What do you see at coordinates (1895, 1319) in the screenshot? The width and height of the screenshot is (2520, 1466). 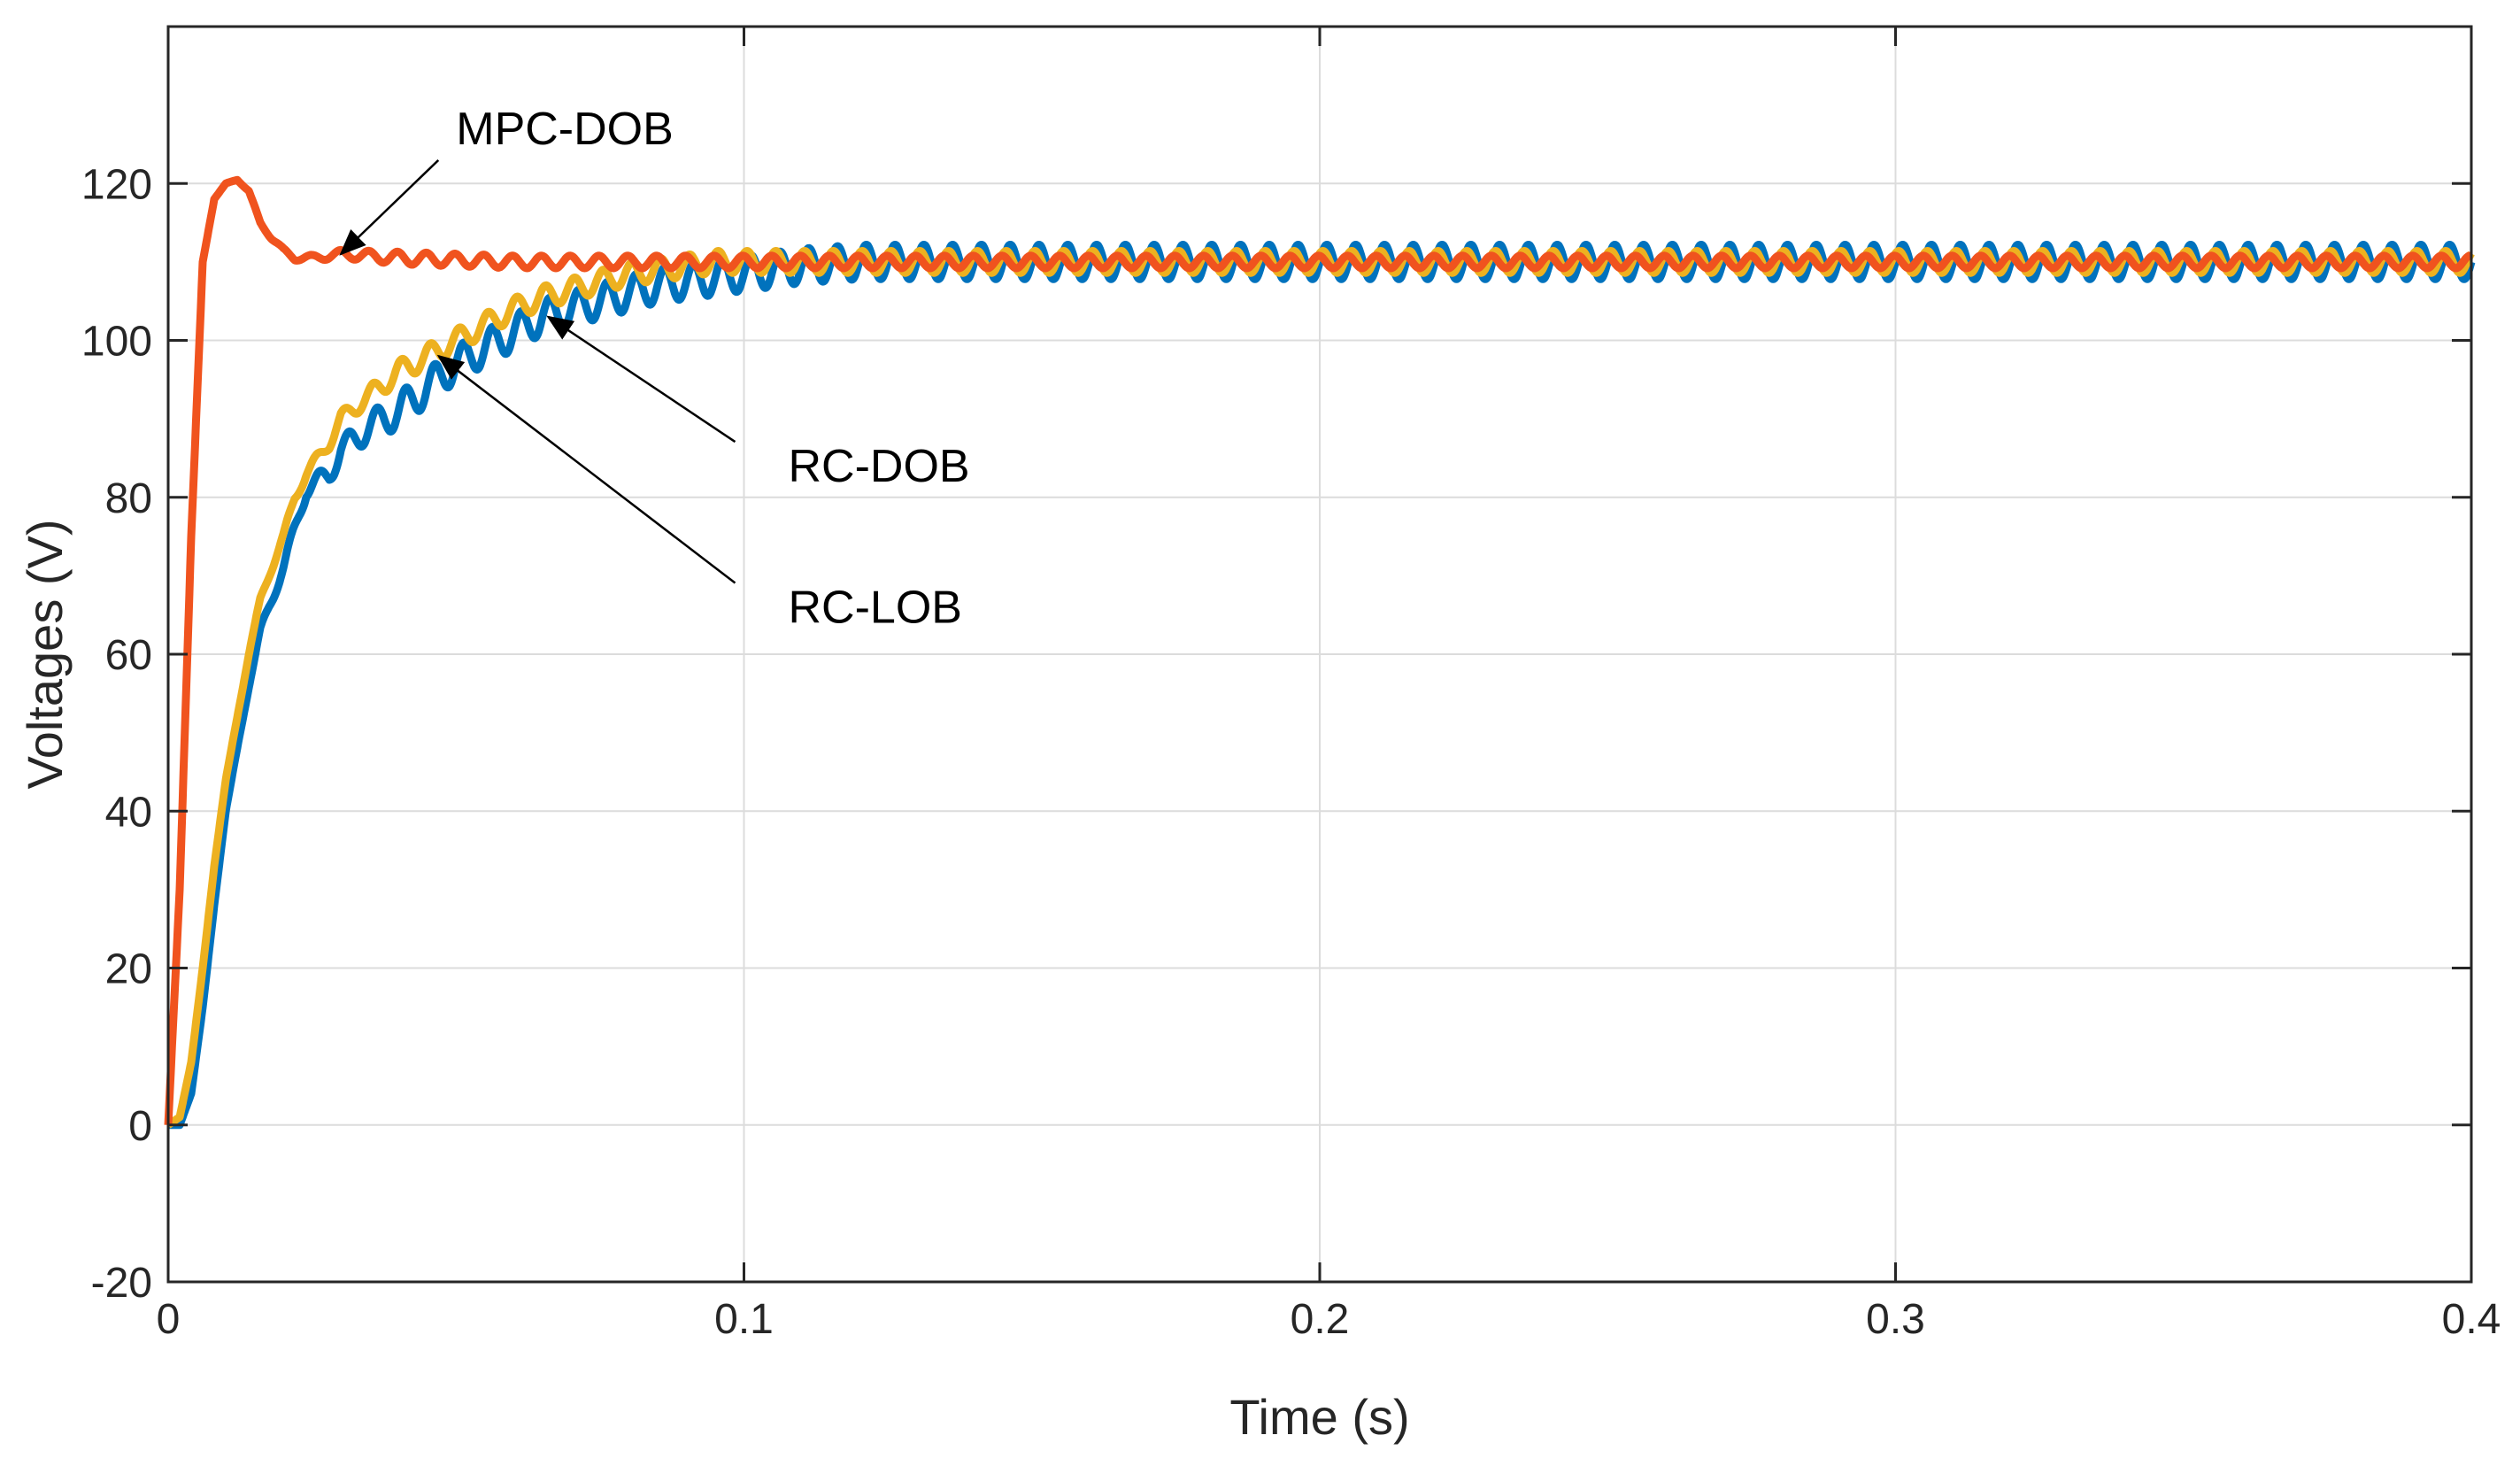 I see `x-tick-label: 0.3` at bounding box center [1895, 1319].